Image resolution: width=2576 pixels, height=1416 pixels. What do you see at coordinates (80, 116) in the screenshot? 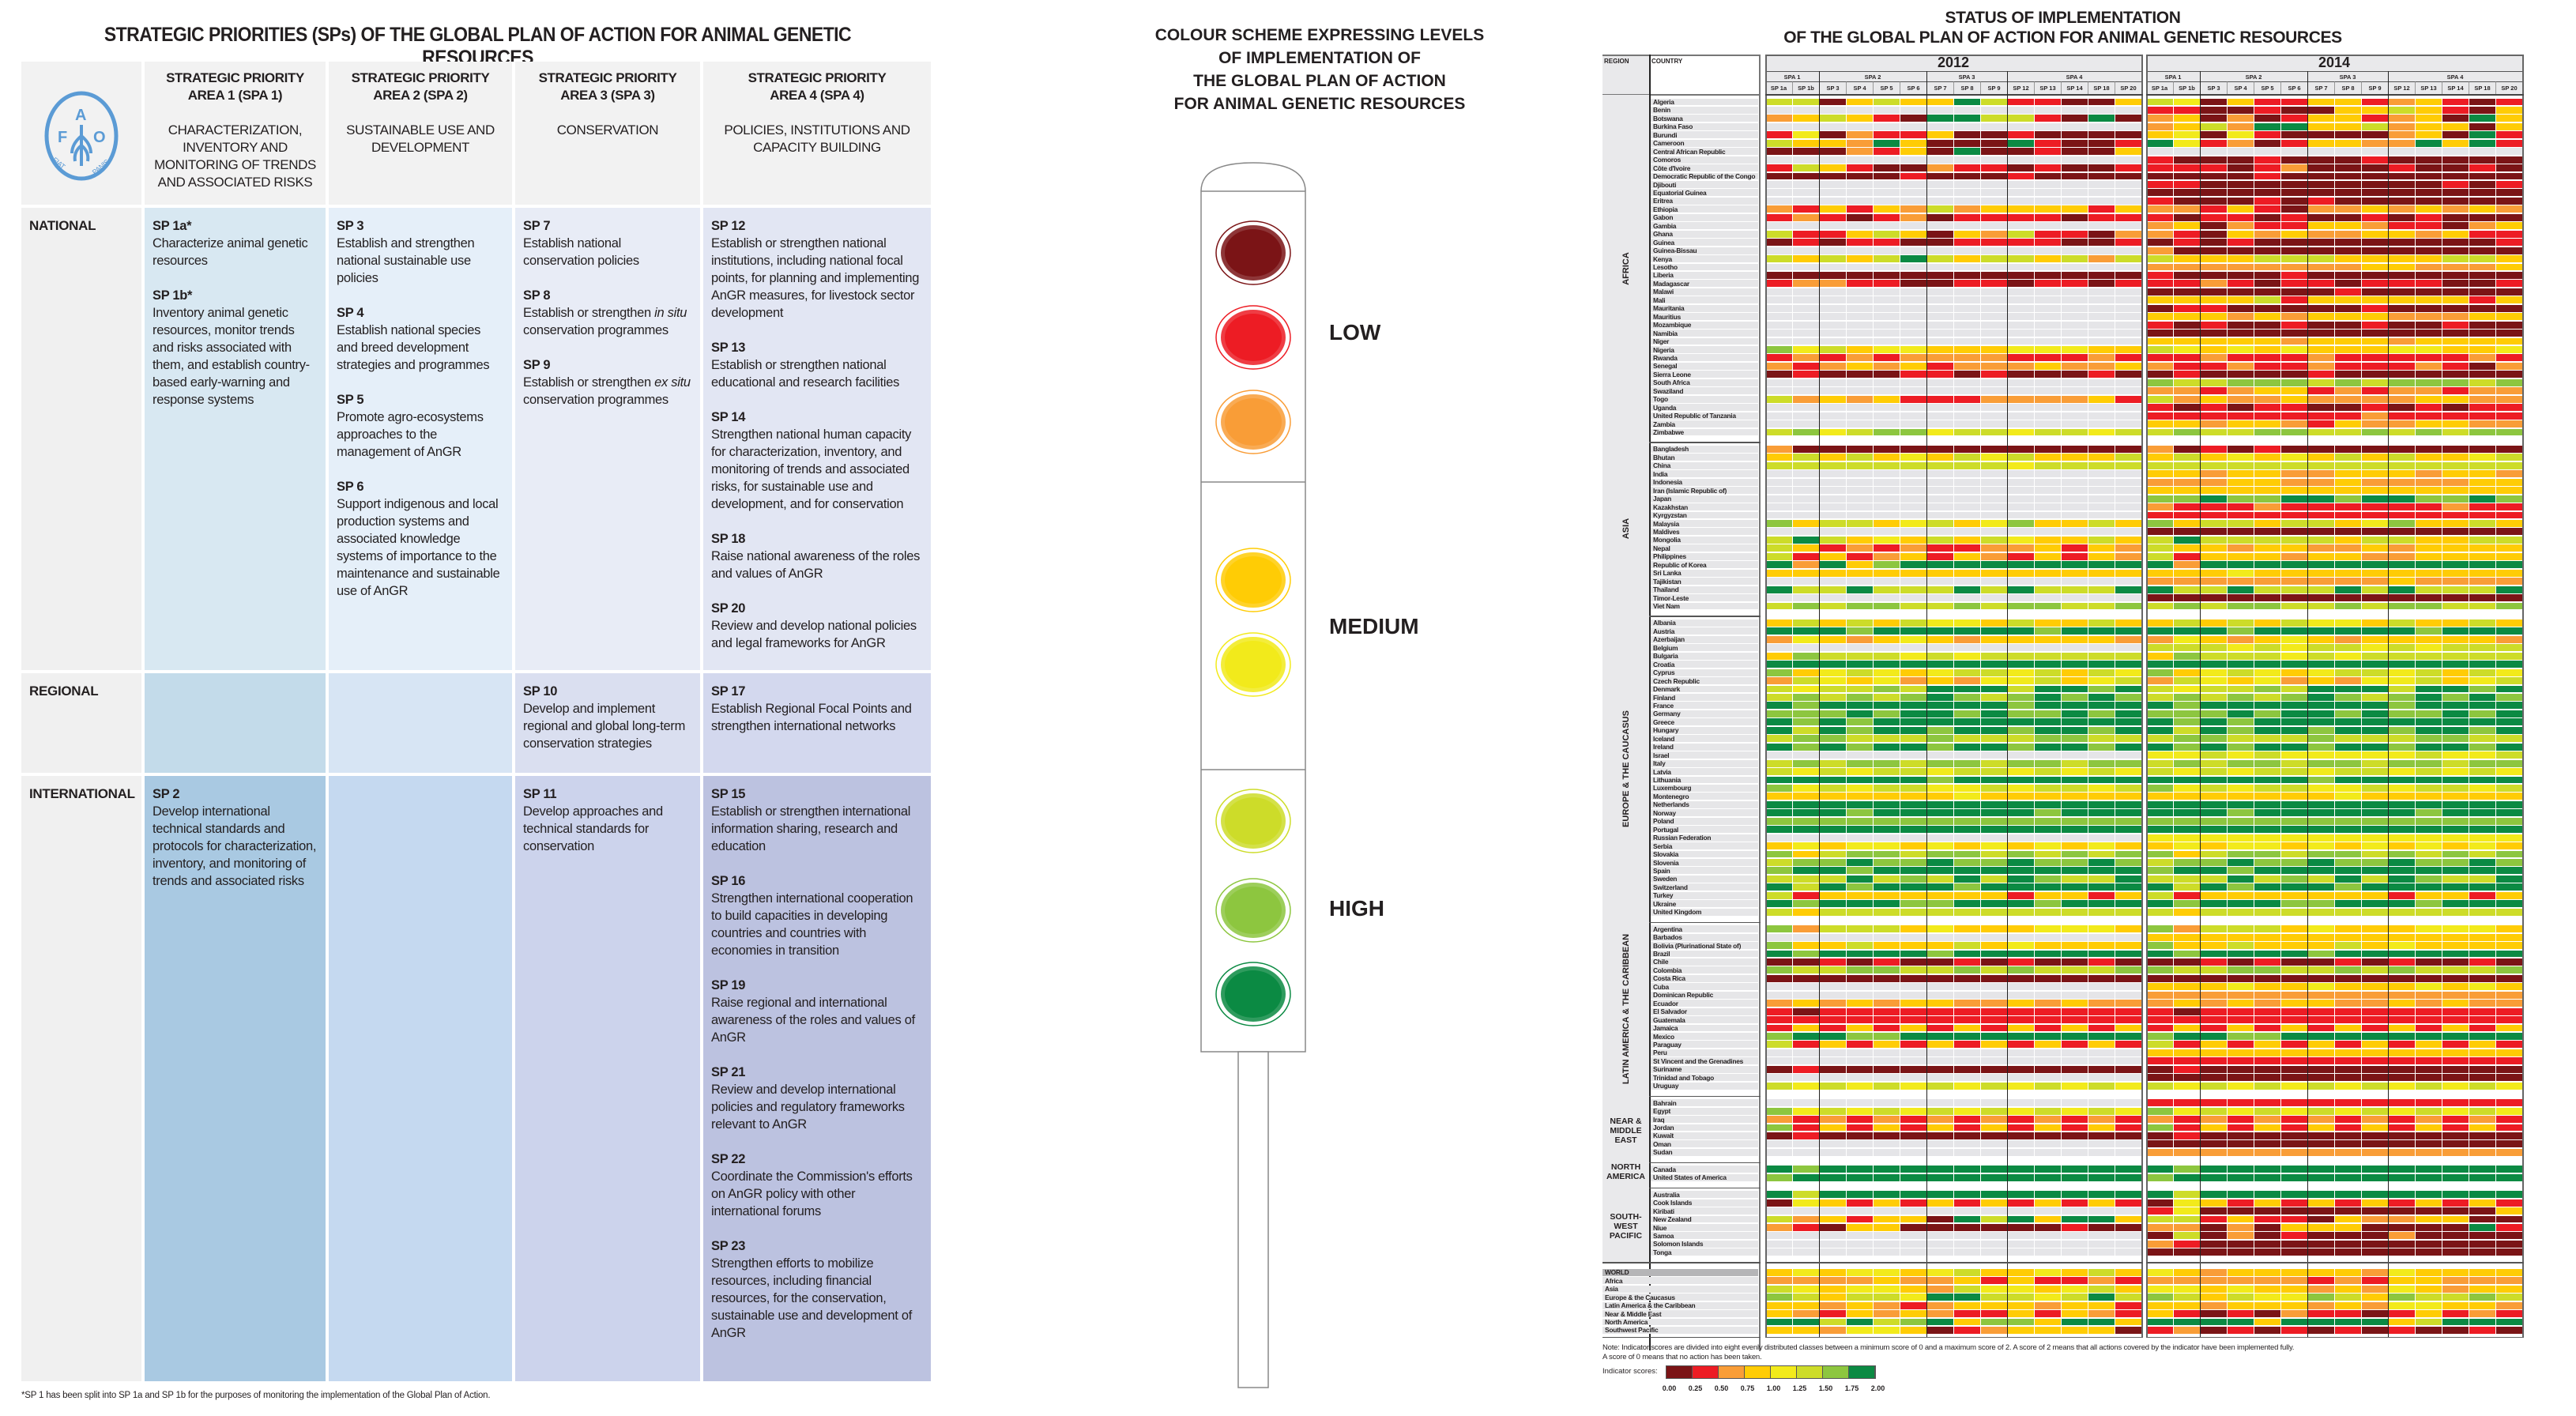
I see `svg-text: A` at bounding box center [80, 116].